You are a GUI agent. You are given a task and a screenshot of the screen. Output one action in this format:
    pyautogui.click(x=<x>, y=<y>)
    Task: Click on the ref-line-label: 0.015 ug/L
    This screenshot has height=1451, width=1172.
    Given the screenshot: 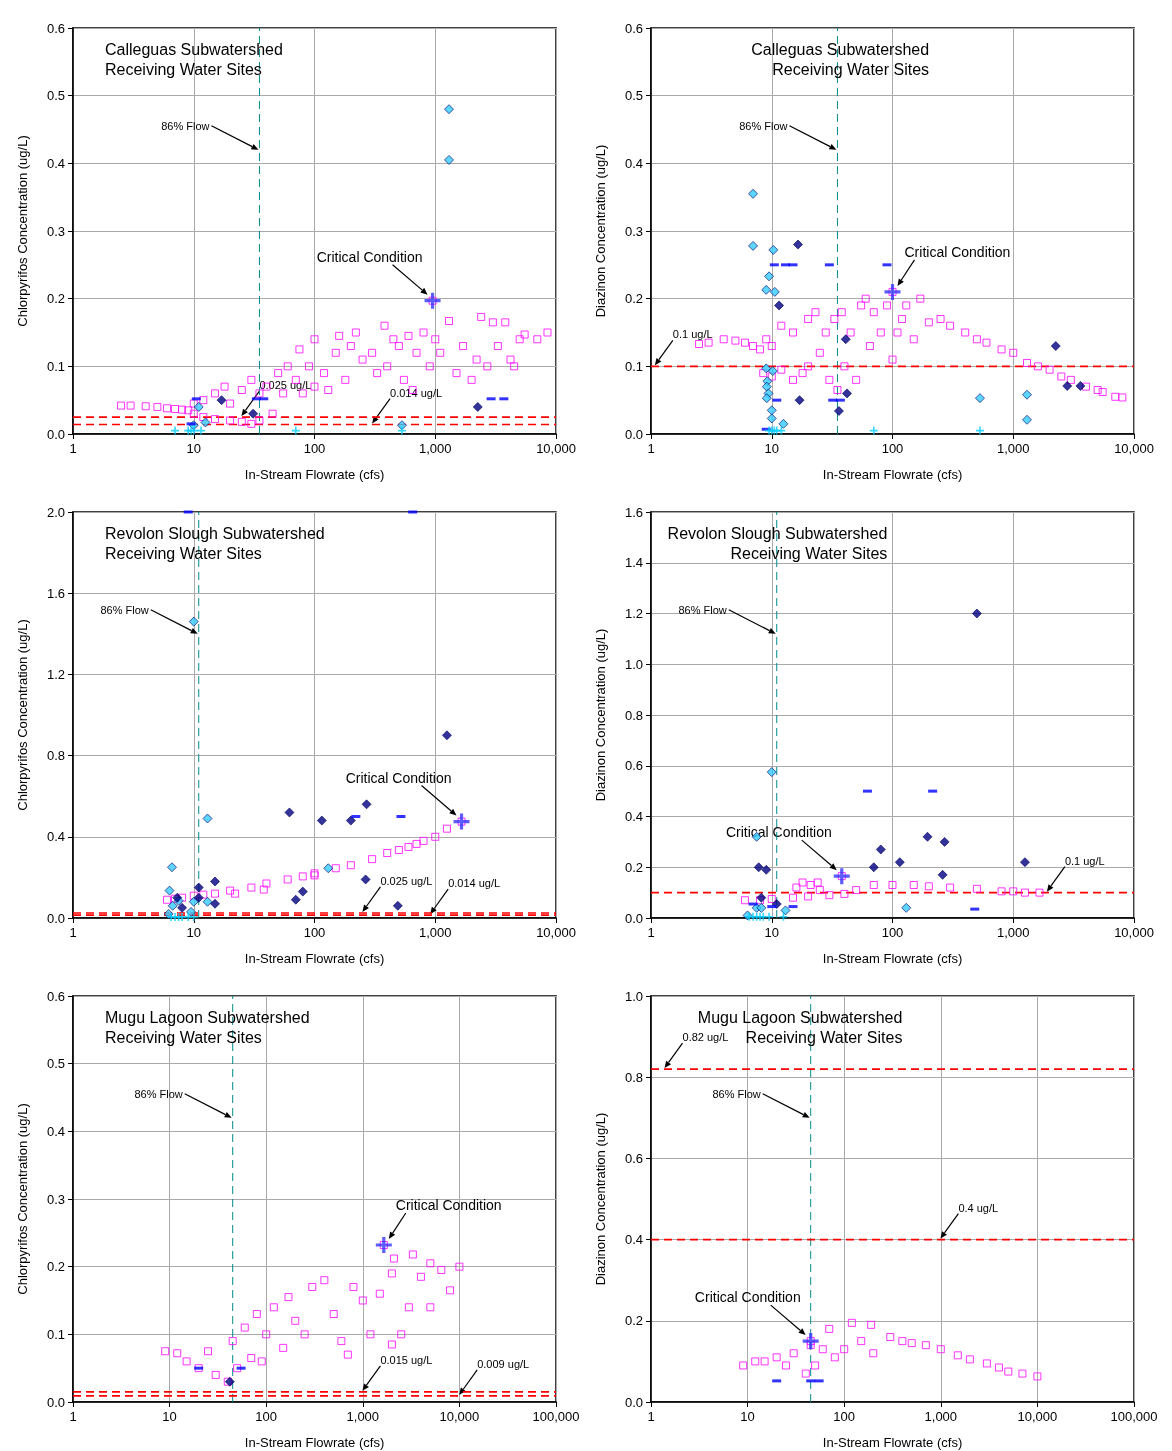 What is the action you would take?
    pyautogui.click(x=406, y=1359)
    